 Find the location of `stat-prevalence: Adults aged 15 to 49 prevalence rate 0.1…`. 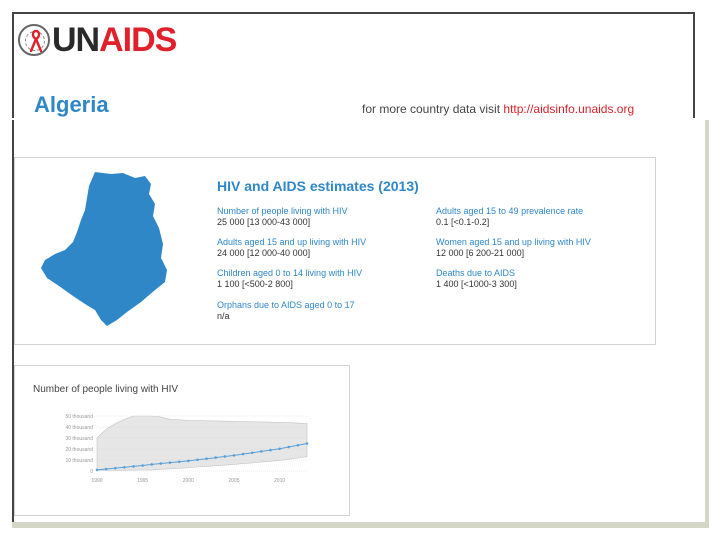

stat-prevalence: Adults aged 15 to 49 prevalence rate 0.1… is located at coordinates (509, 217).